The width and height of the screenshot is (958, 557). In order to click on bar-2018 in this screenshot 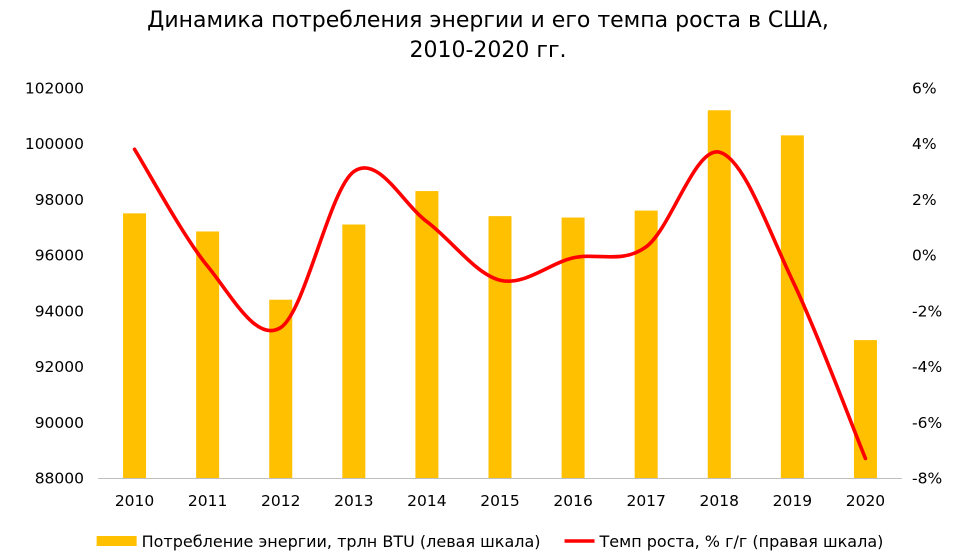, I will do `click(719, 294)`.